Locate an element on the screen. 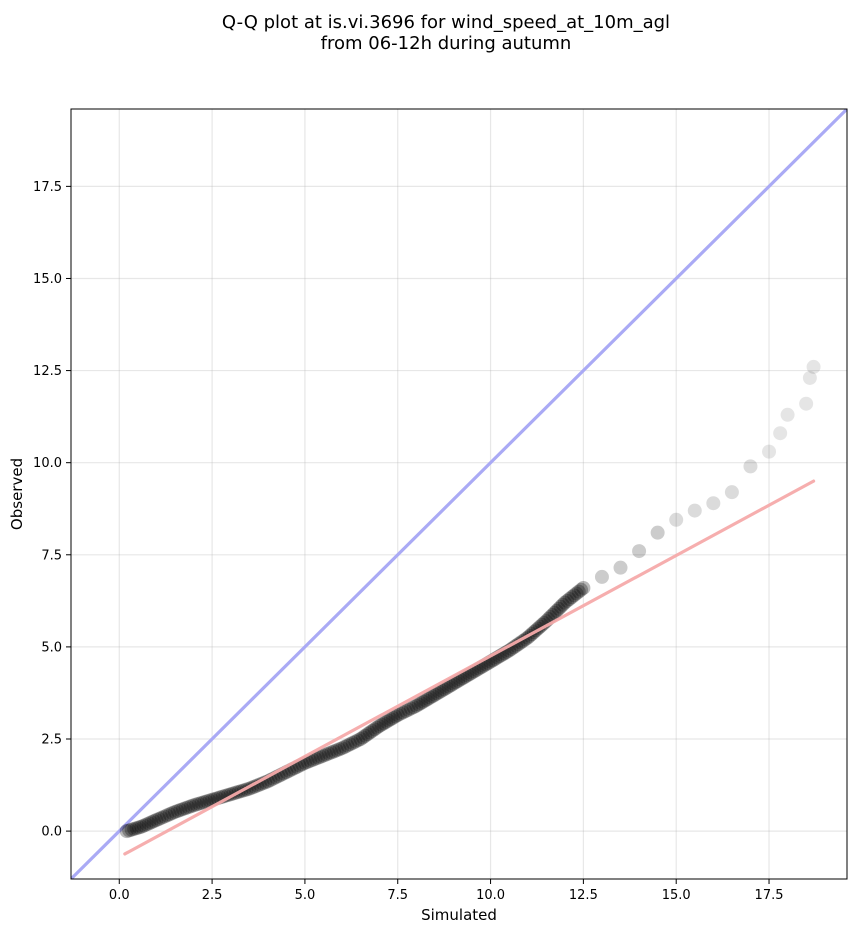 The image size is (856, 934). x-axis-label: Simulated is located at coordinates (459, 915).